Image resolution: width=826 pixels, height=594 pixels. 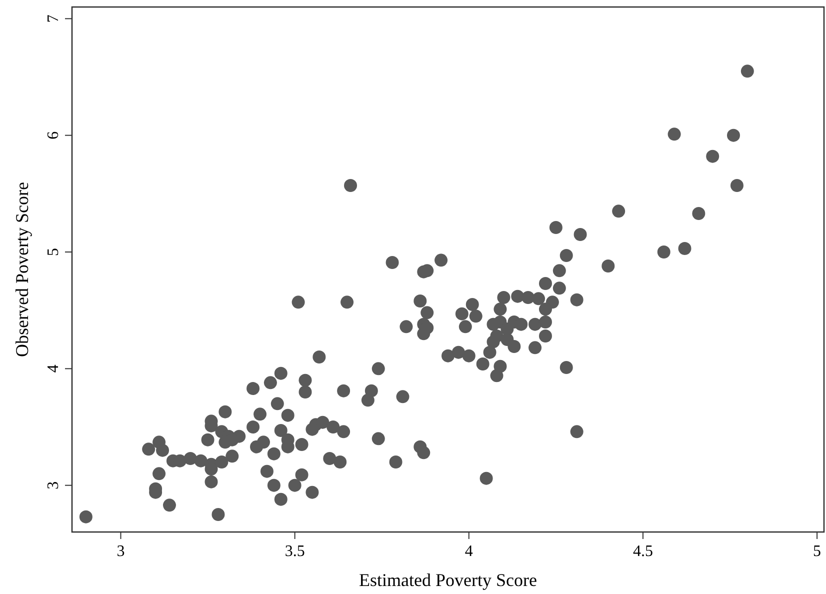 I want to click on y-tick-label: 3, so click(x=53, y=485).